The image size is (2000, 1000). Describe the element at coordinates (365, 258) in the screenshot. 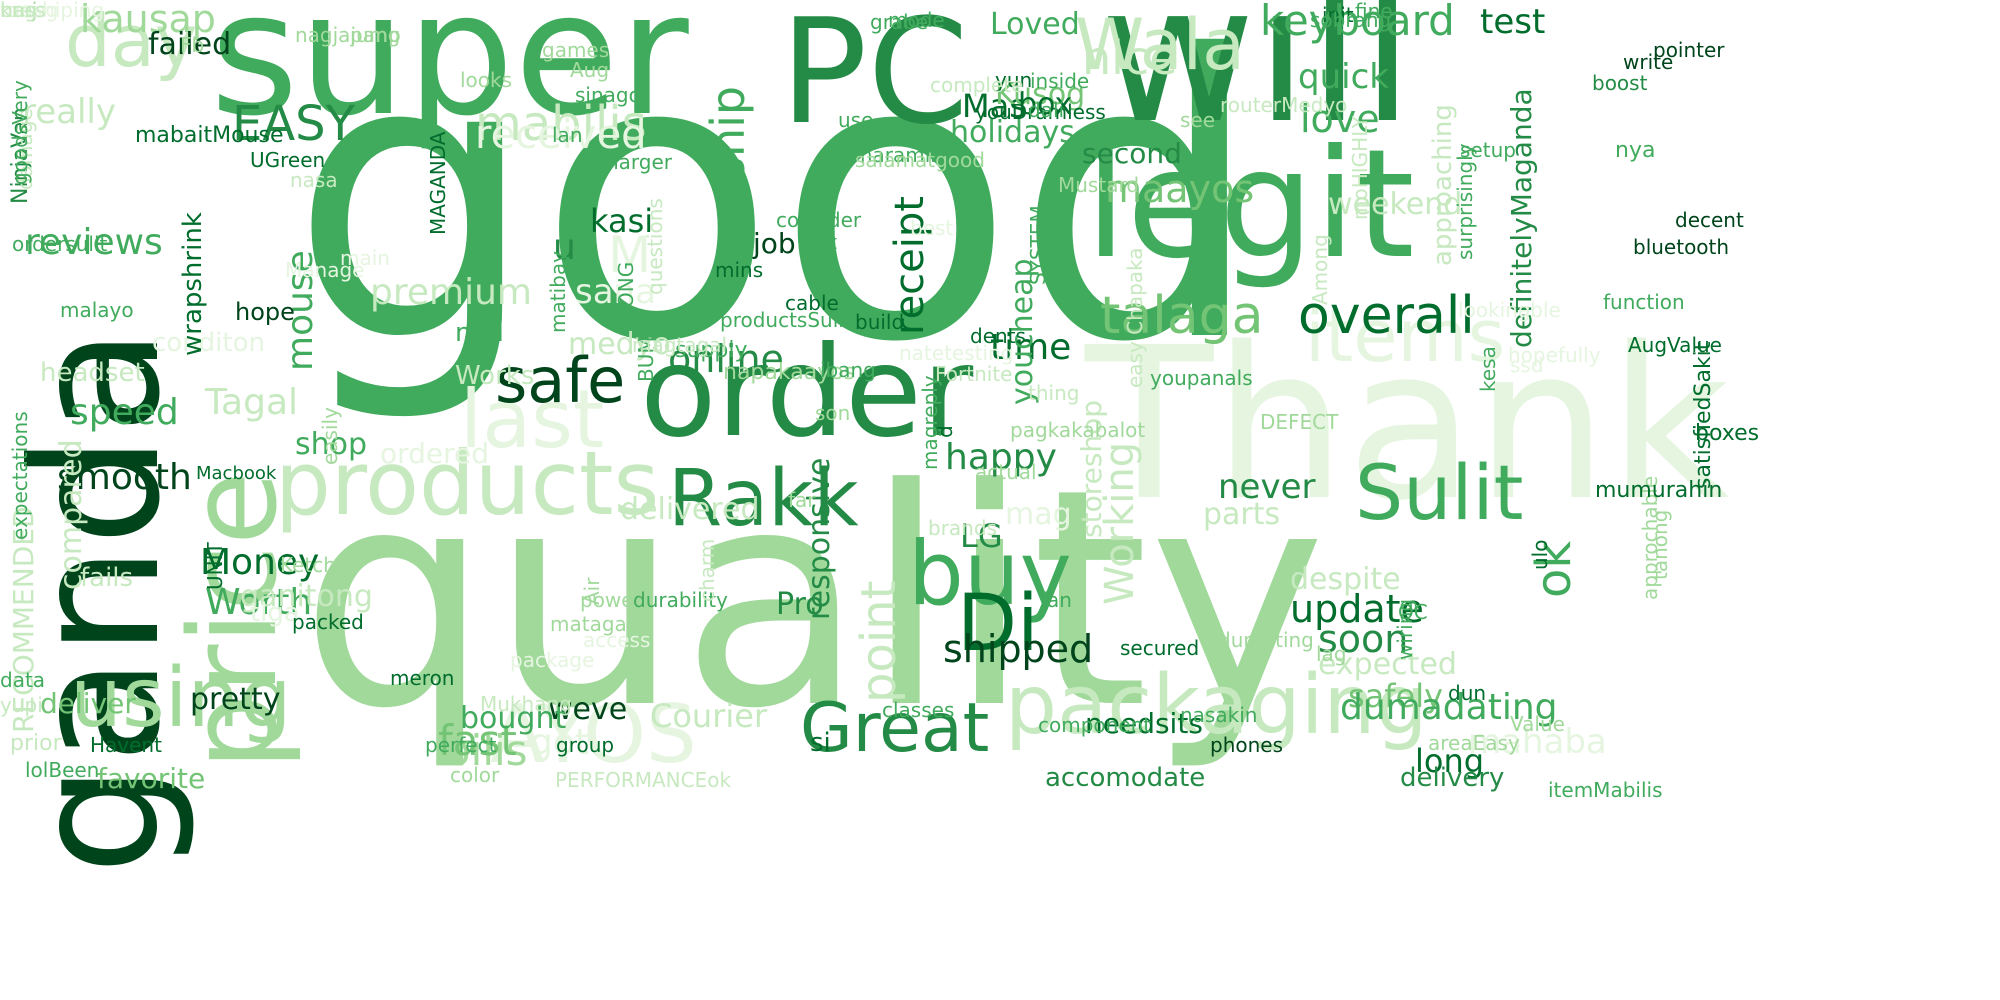

I see `word: main` at that location.